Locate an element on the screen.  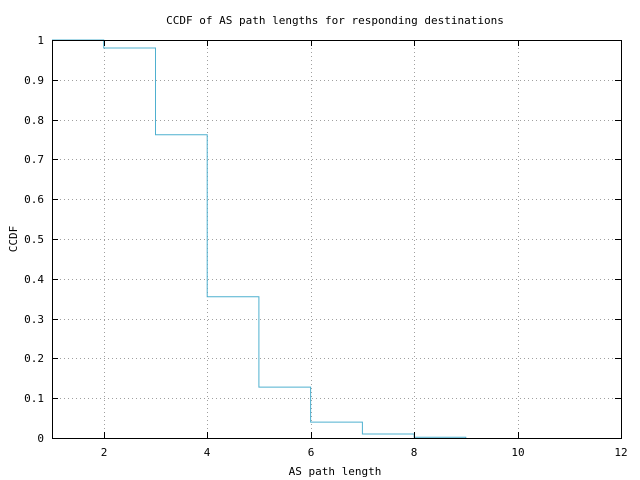
y-tick-labels: 0 0.1 0.2 0.3 0.4 0.5 0.6 0.7 0.8 0.9 1 is located at coordinates (34, 239).